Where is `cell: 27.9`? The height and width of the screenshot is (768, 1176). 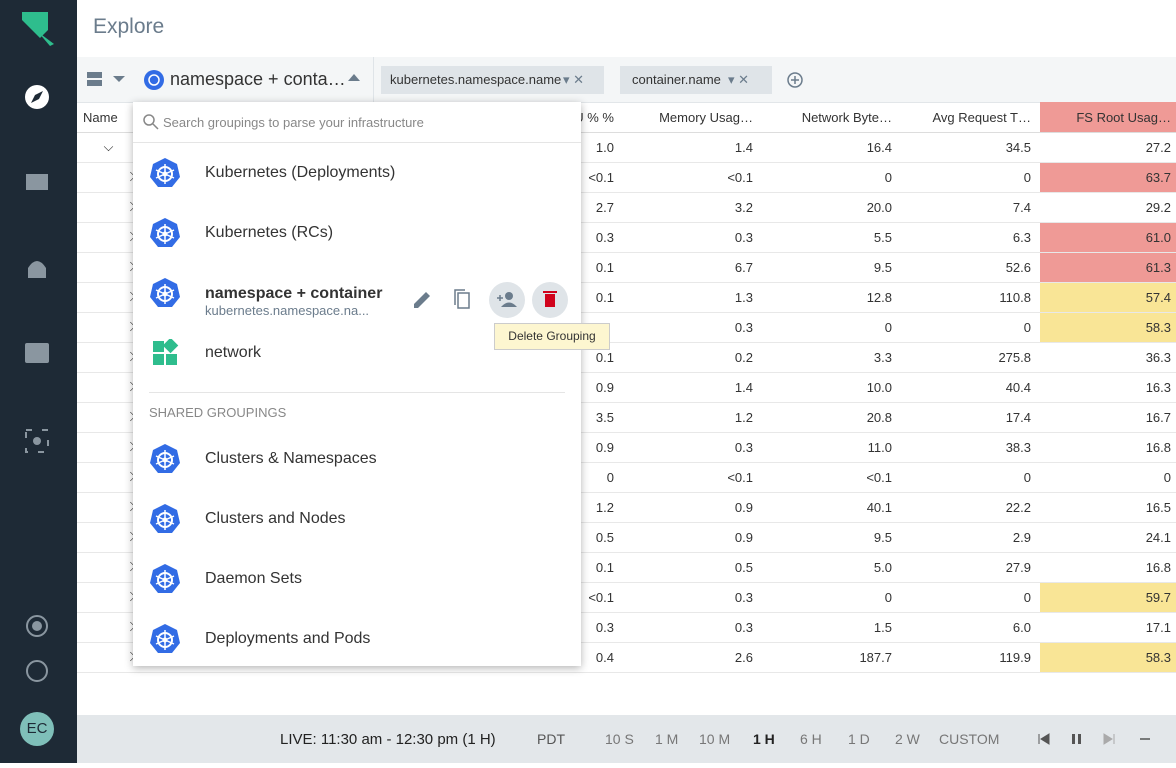
cell: 27.9 is located at coordinates (1018, 567).